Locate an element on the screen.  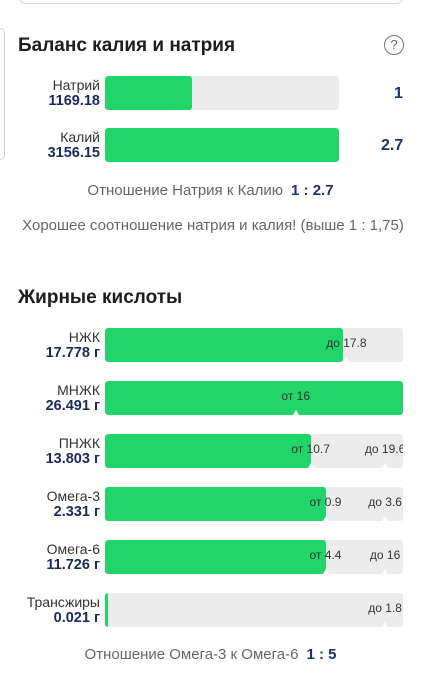
potassium-label: Калий 3156.15 is located at coordinates (52, 145).